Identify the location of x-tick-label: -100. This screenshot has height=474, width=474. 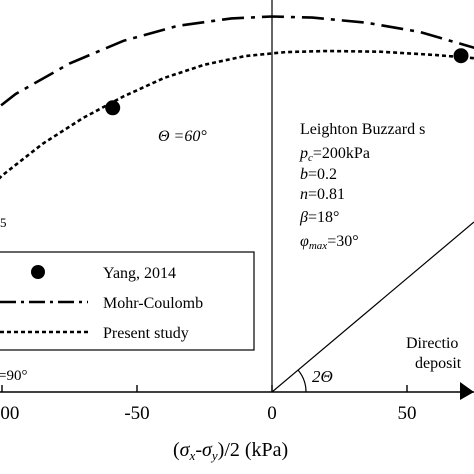
(9, 413).